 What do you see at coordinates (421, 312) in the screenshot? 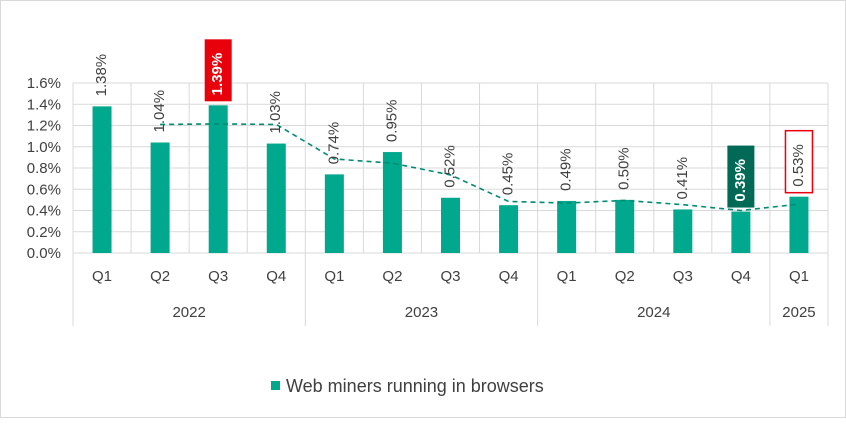
I see `x-group-label: 2023` at bounding box center [421, 312].